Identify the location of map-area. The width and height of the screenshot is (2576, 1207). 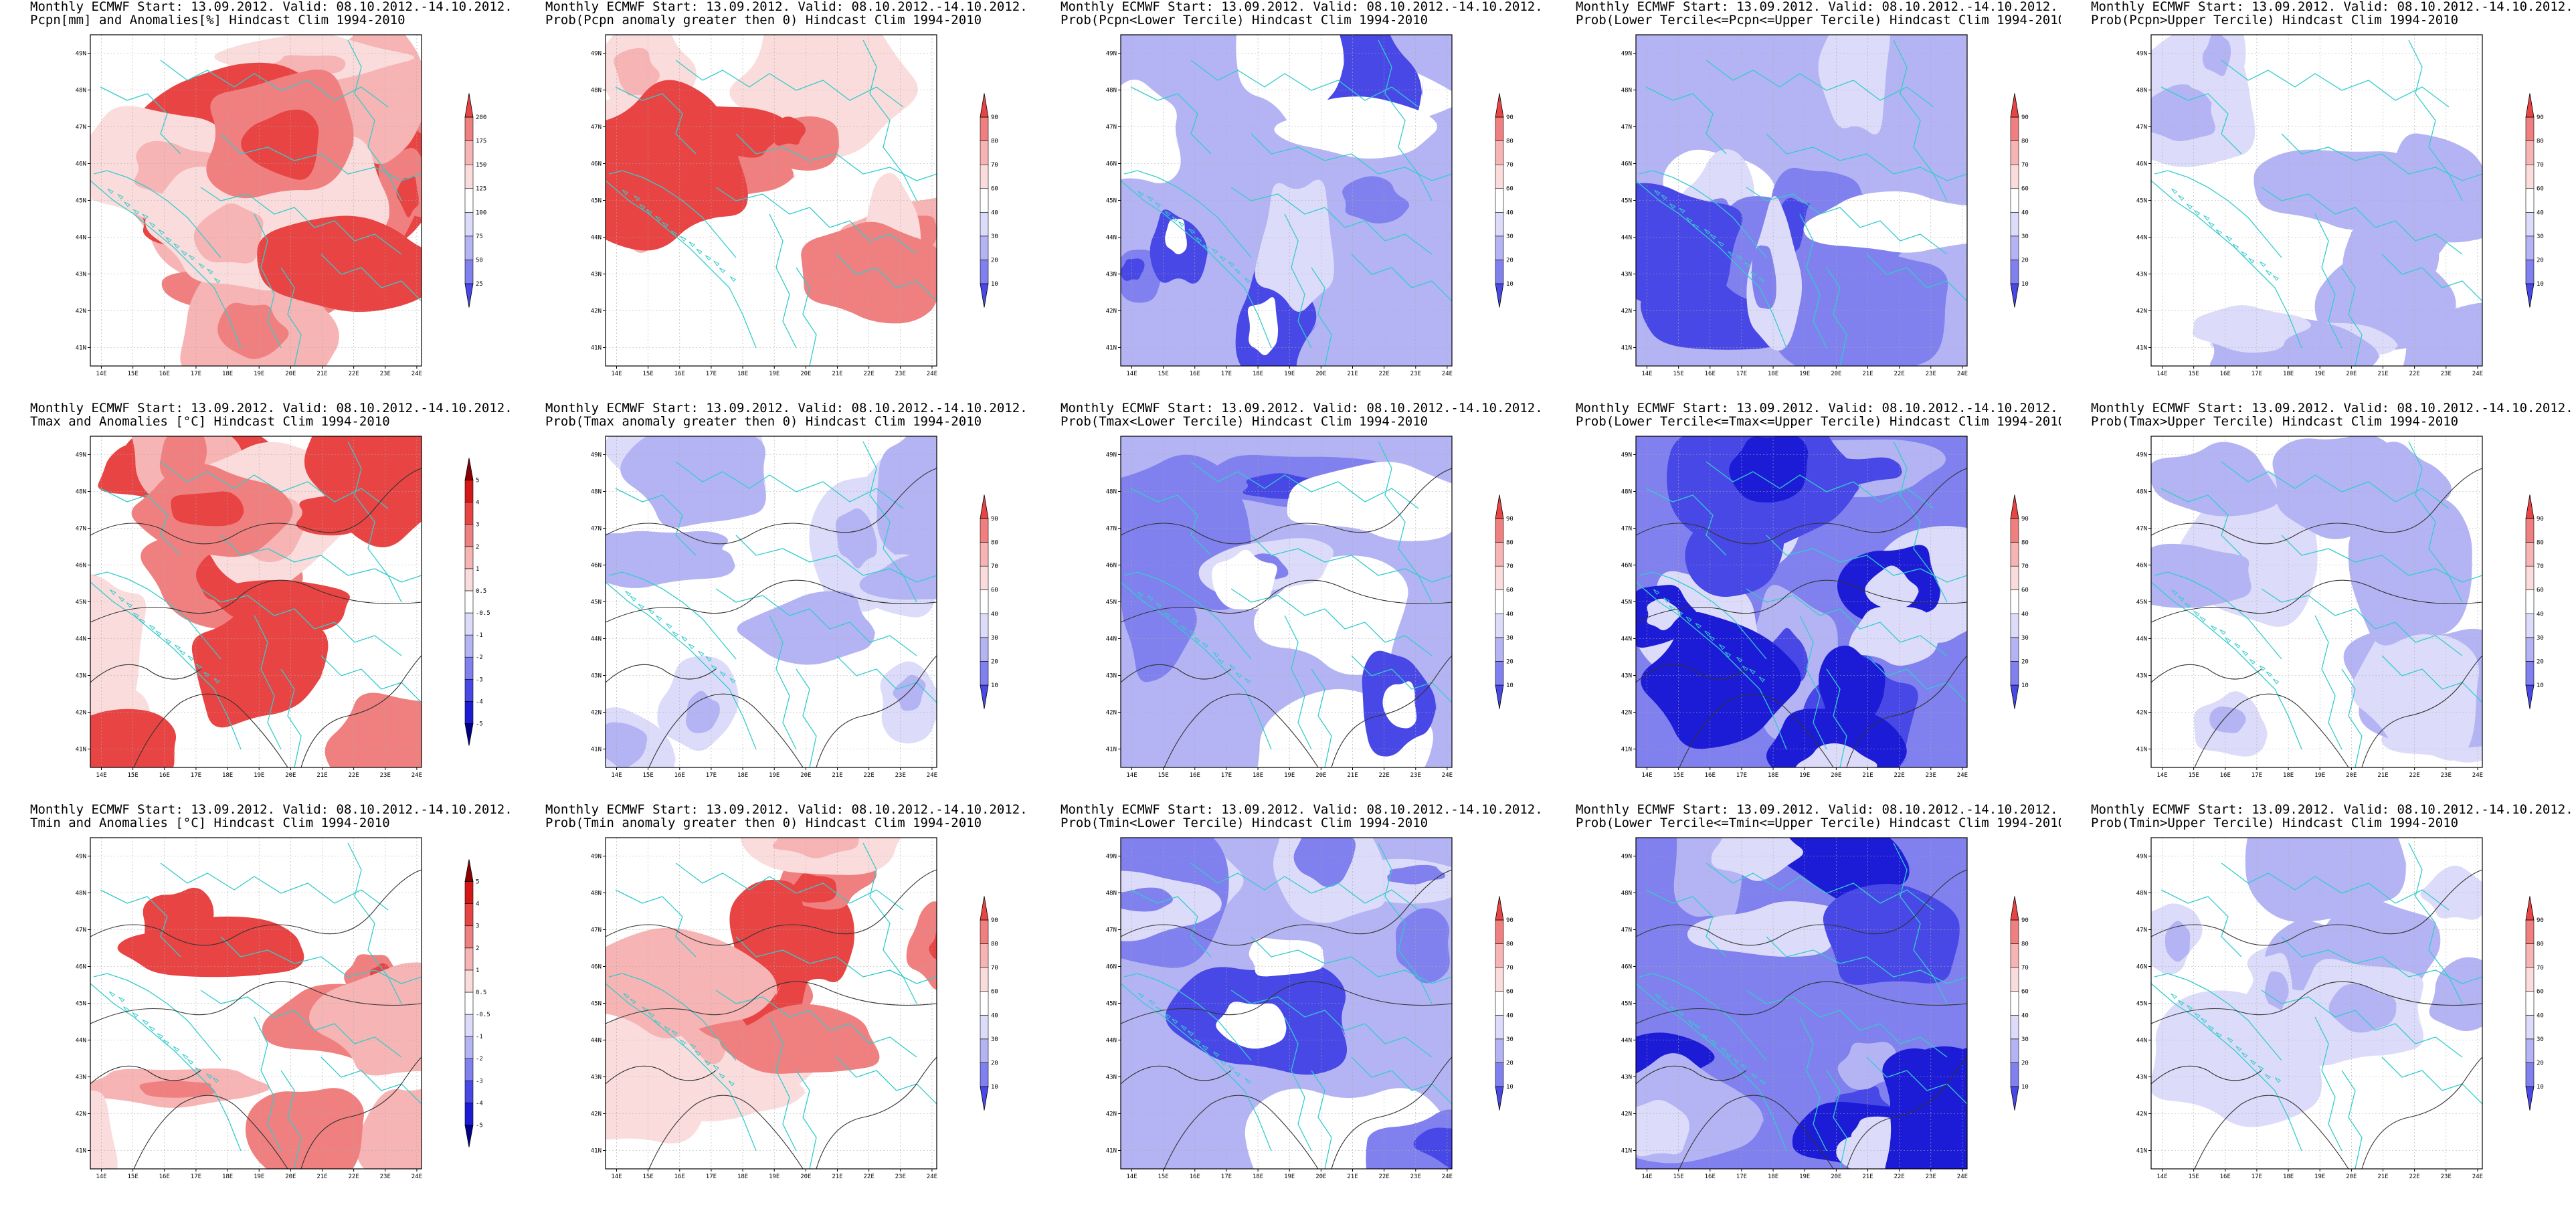
(772, 1003).